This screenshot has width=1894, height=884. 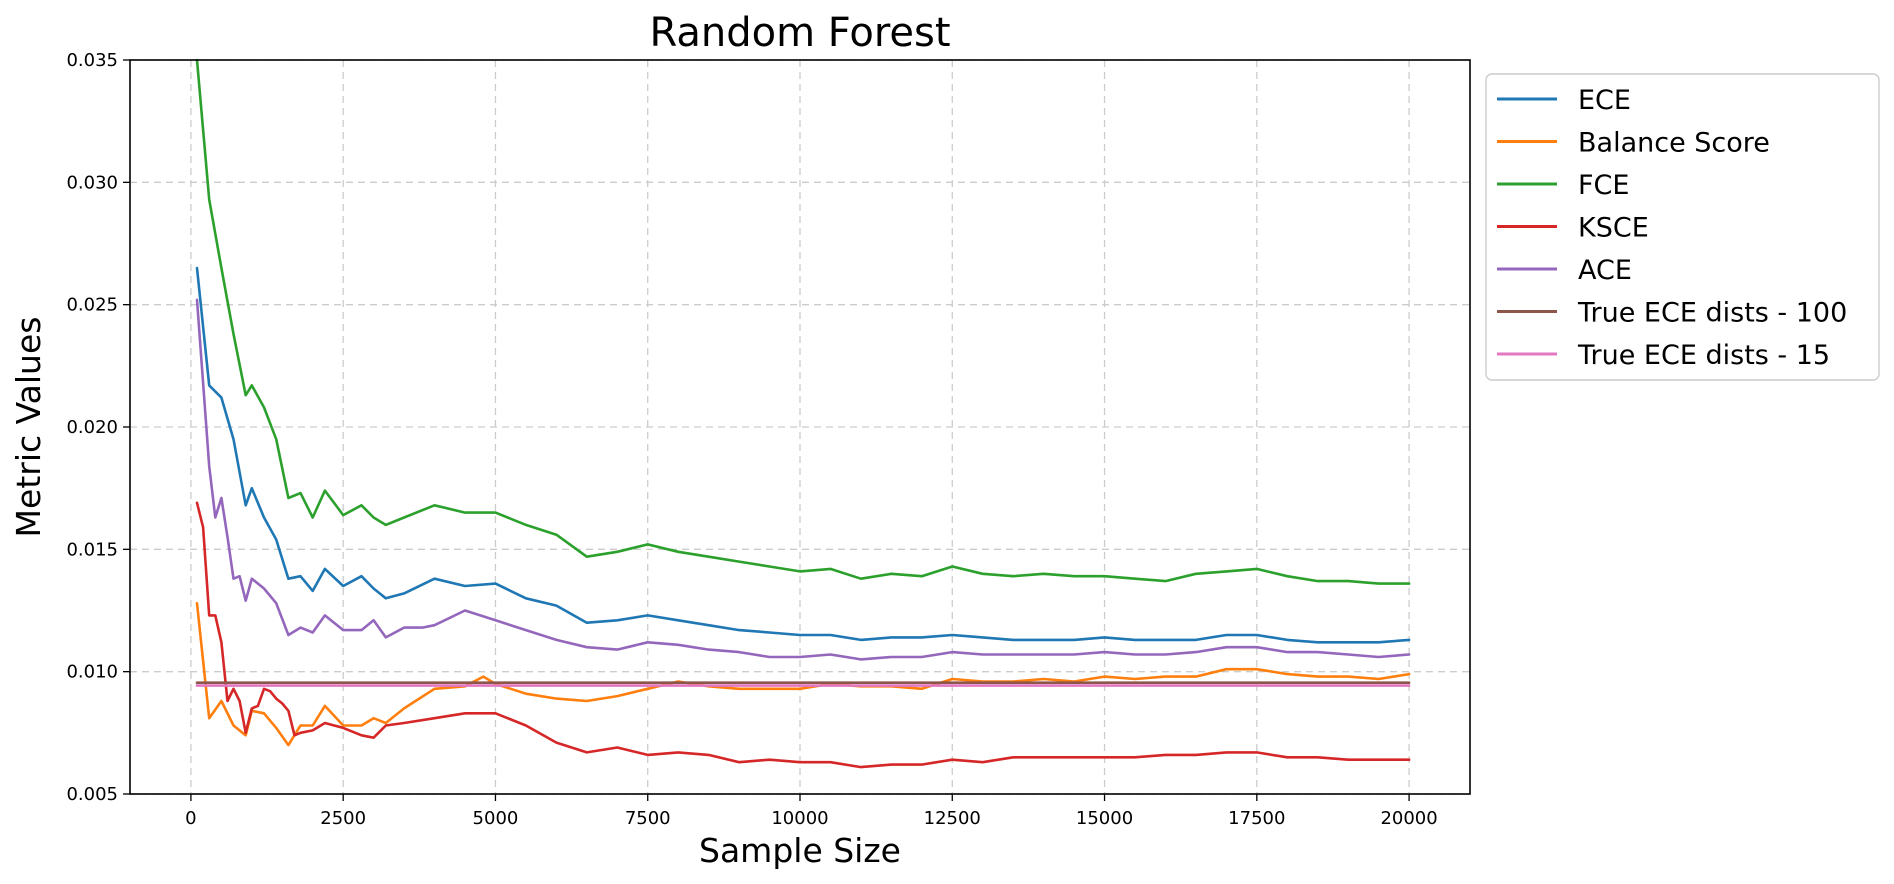 I want to click on y-tick-label: 0.015, so click(x=92, y=549).